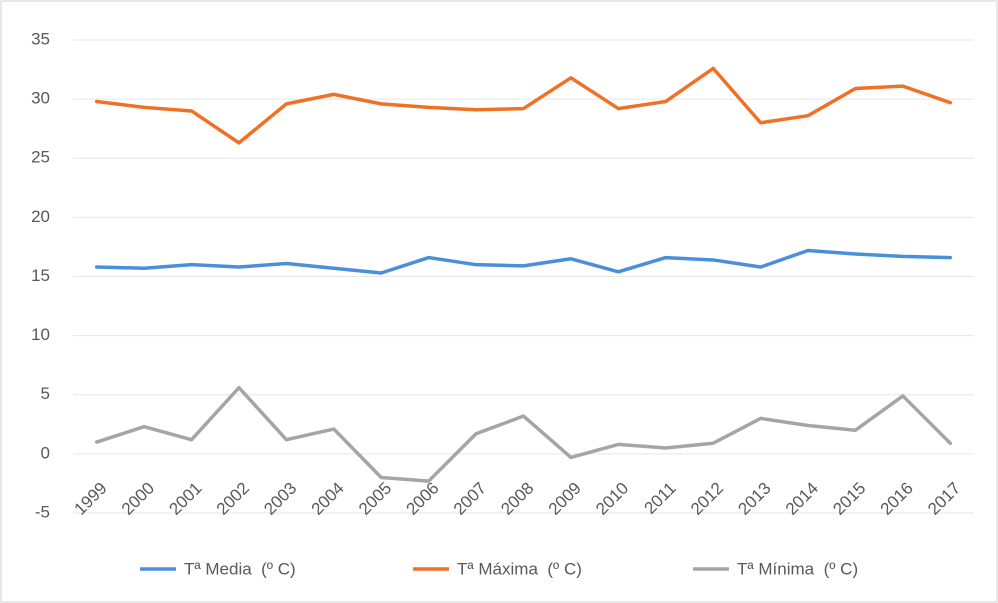 The height and width of the screenshot is (603, 998). What do you see at coordinates (45, 393) in the screenshot?
I see `y-tick-label: 5` at bounding box center [45, 393].